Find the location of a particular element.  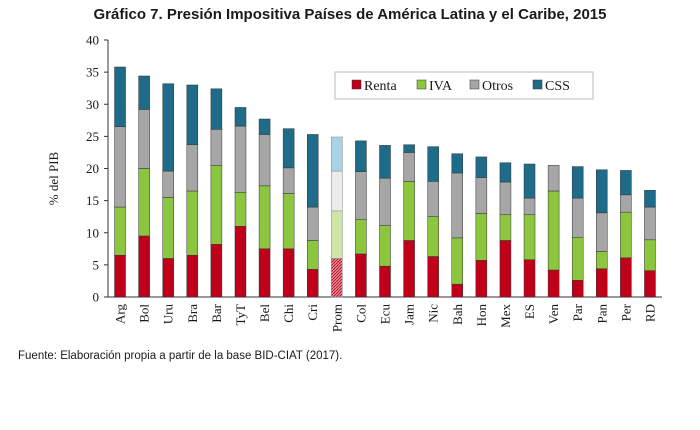

x-category-label: Mex is located at coordinates (505, 316).